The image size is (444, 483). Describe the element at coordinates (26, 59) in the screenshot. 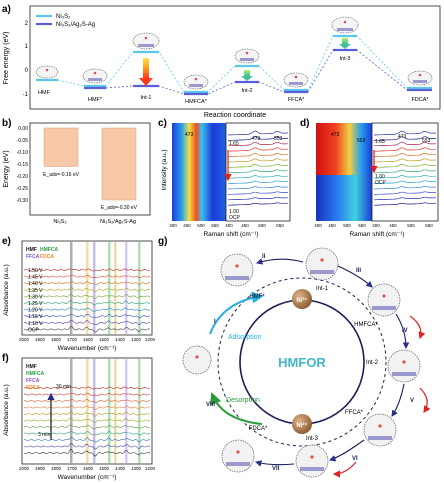

I see `panel-a-yticks: 2 1 0 -1` at that location.